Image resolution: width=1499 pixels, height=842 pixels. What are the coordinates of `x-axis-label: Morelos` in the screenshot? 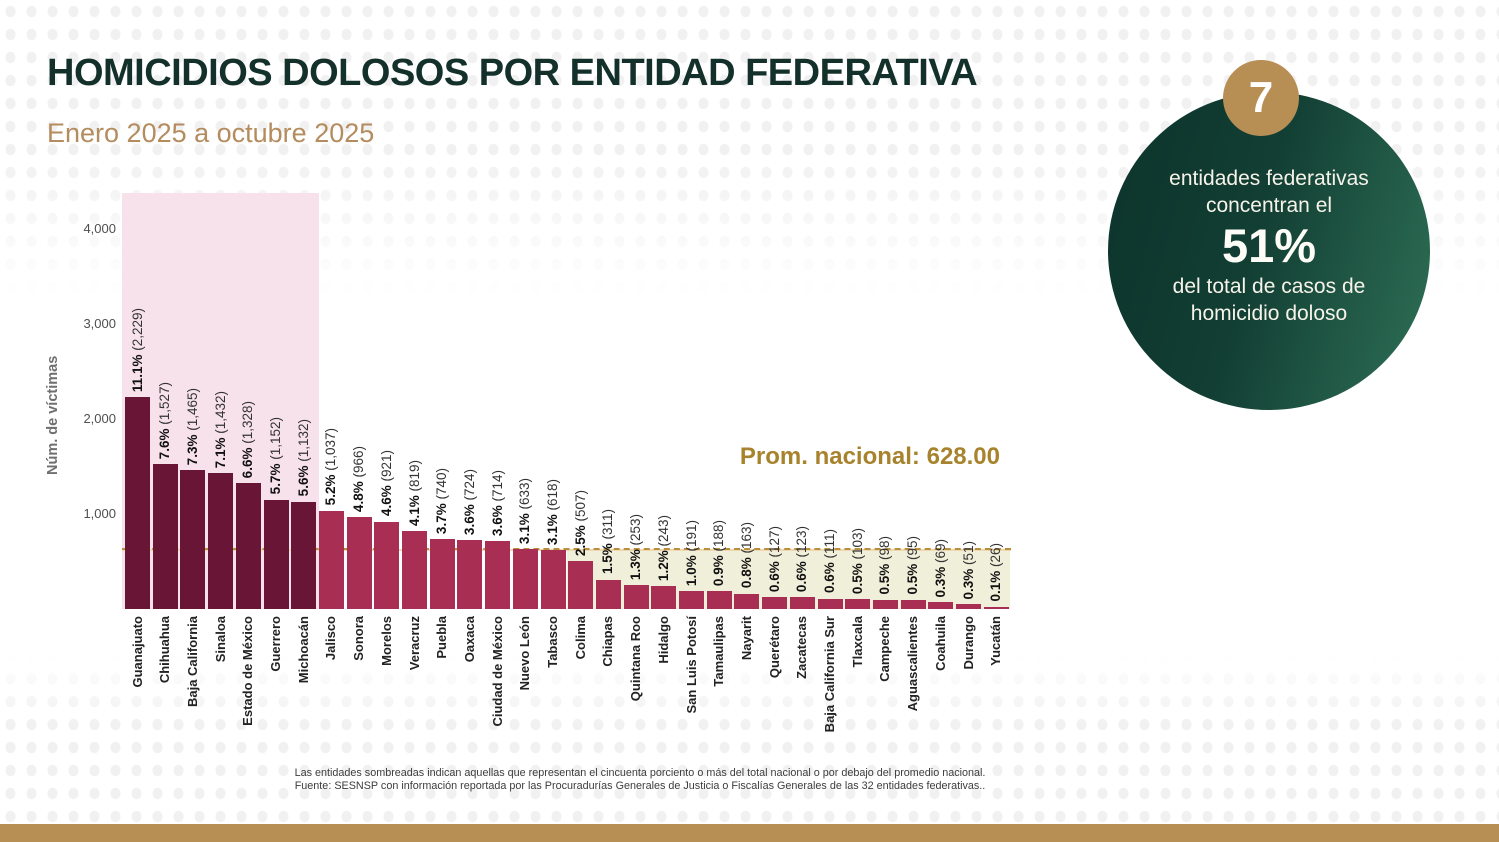 It's located at (386, 641).